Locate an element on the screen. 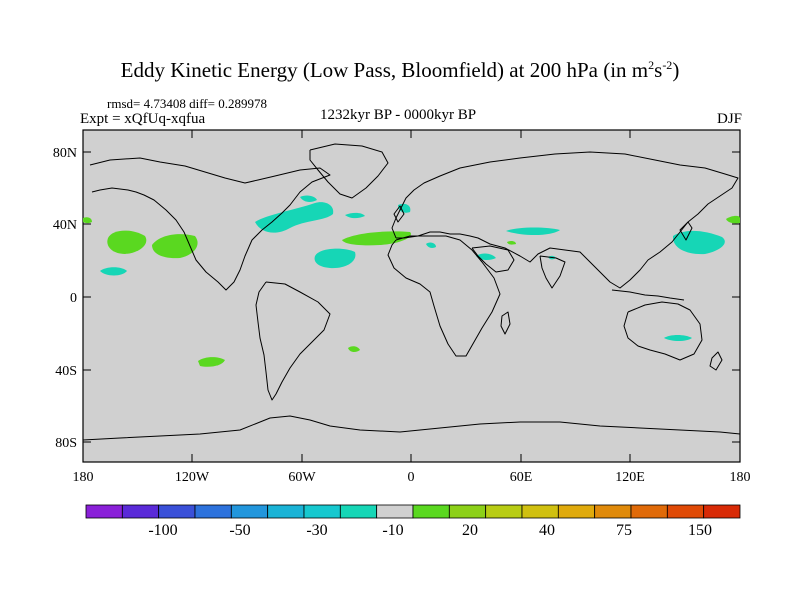 The width and height of the screenshot is (800, 600). title-sup-2: -2 is located at coordinates (667, 65).